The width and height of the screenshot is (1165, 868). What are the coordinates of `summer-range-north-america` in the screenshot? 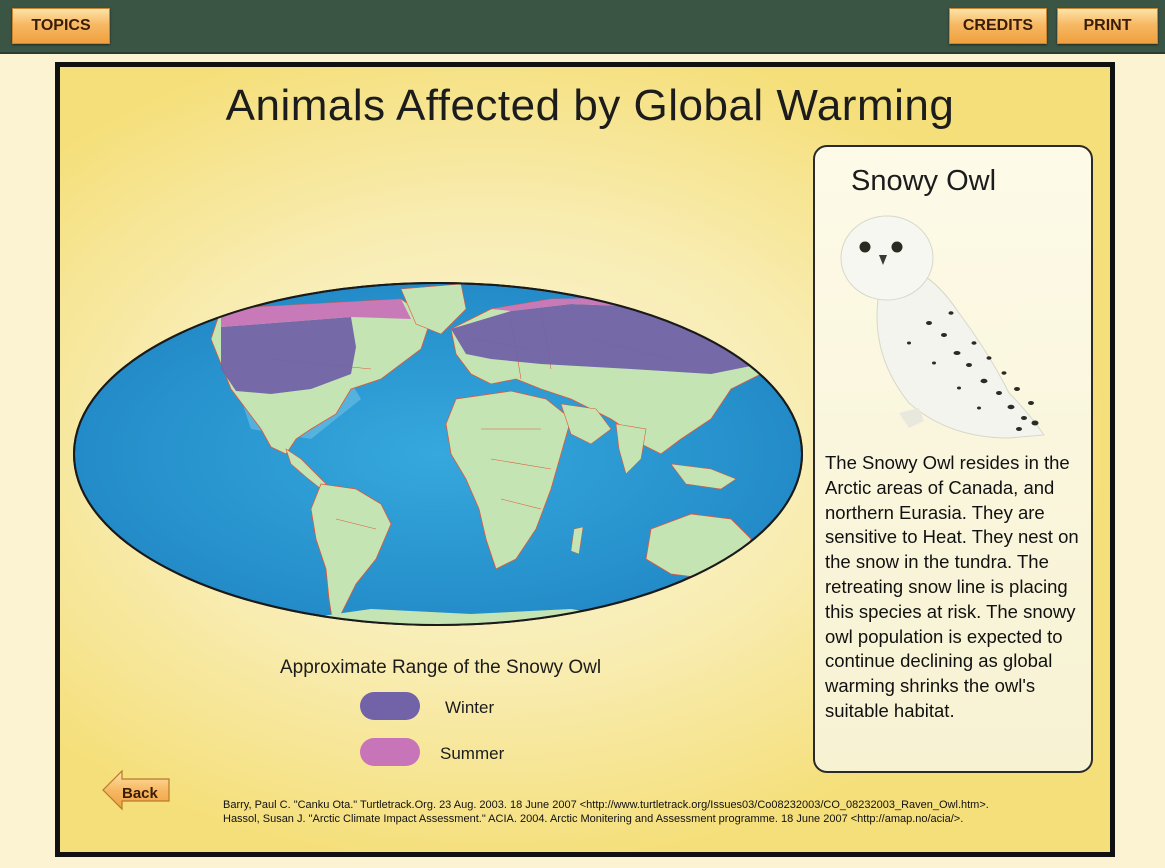 It's located at (316, 313).